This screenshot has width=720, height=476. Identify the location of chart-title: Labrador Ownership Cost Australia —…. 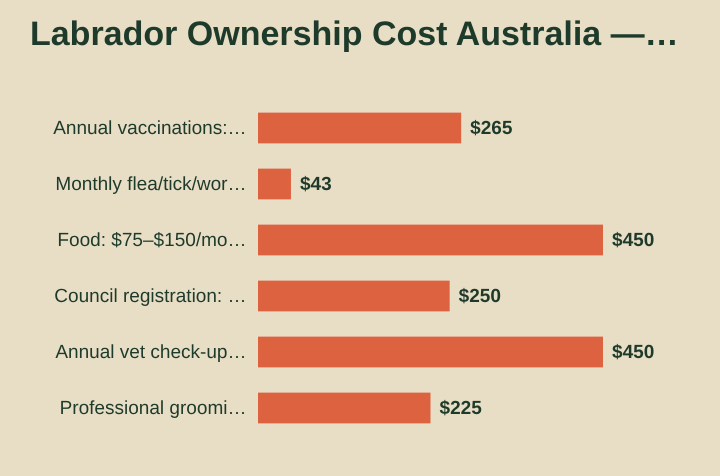
(354, 34).